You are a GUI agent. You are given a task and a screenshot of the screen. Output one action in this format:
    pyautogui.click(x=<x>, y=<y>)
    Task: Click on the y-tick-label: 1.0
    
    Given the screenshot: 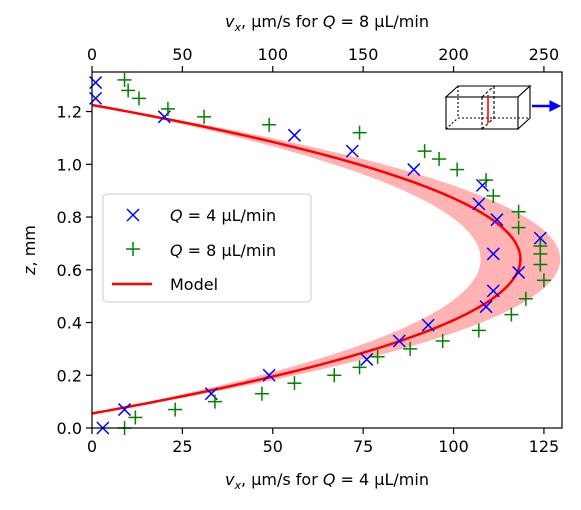 What is the action you would take?
    pyautogui.click(x=69, y=164)
    